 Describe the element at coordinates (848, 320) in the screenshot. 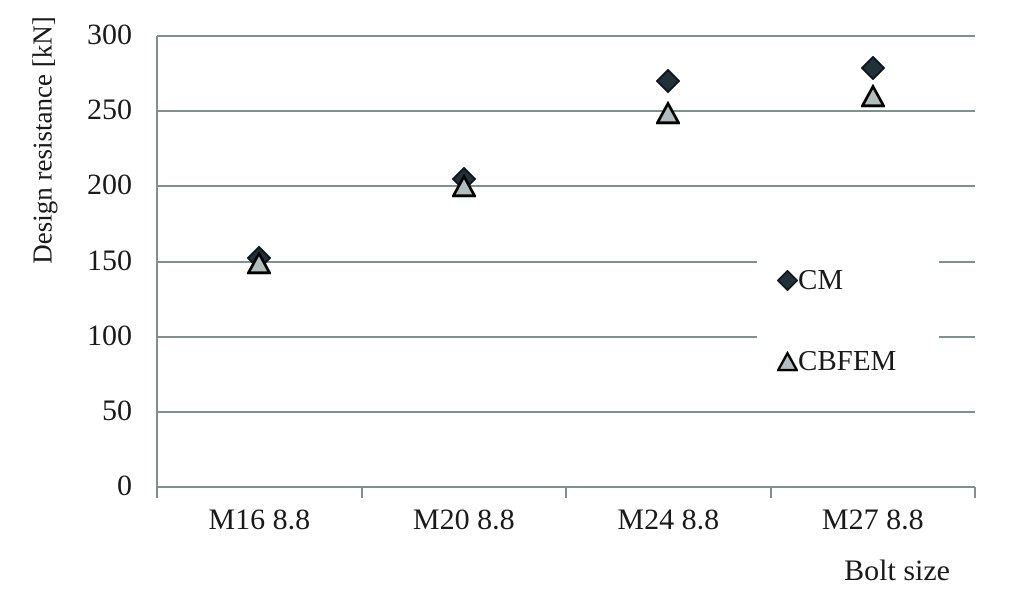

I see `legend: CM CBFEM` at that location.